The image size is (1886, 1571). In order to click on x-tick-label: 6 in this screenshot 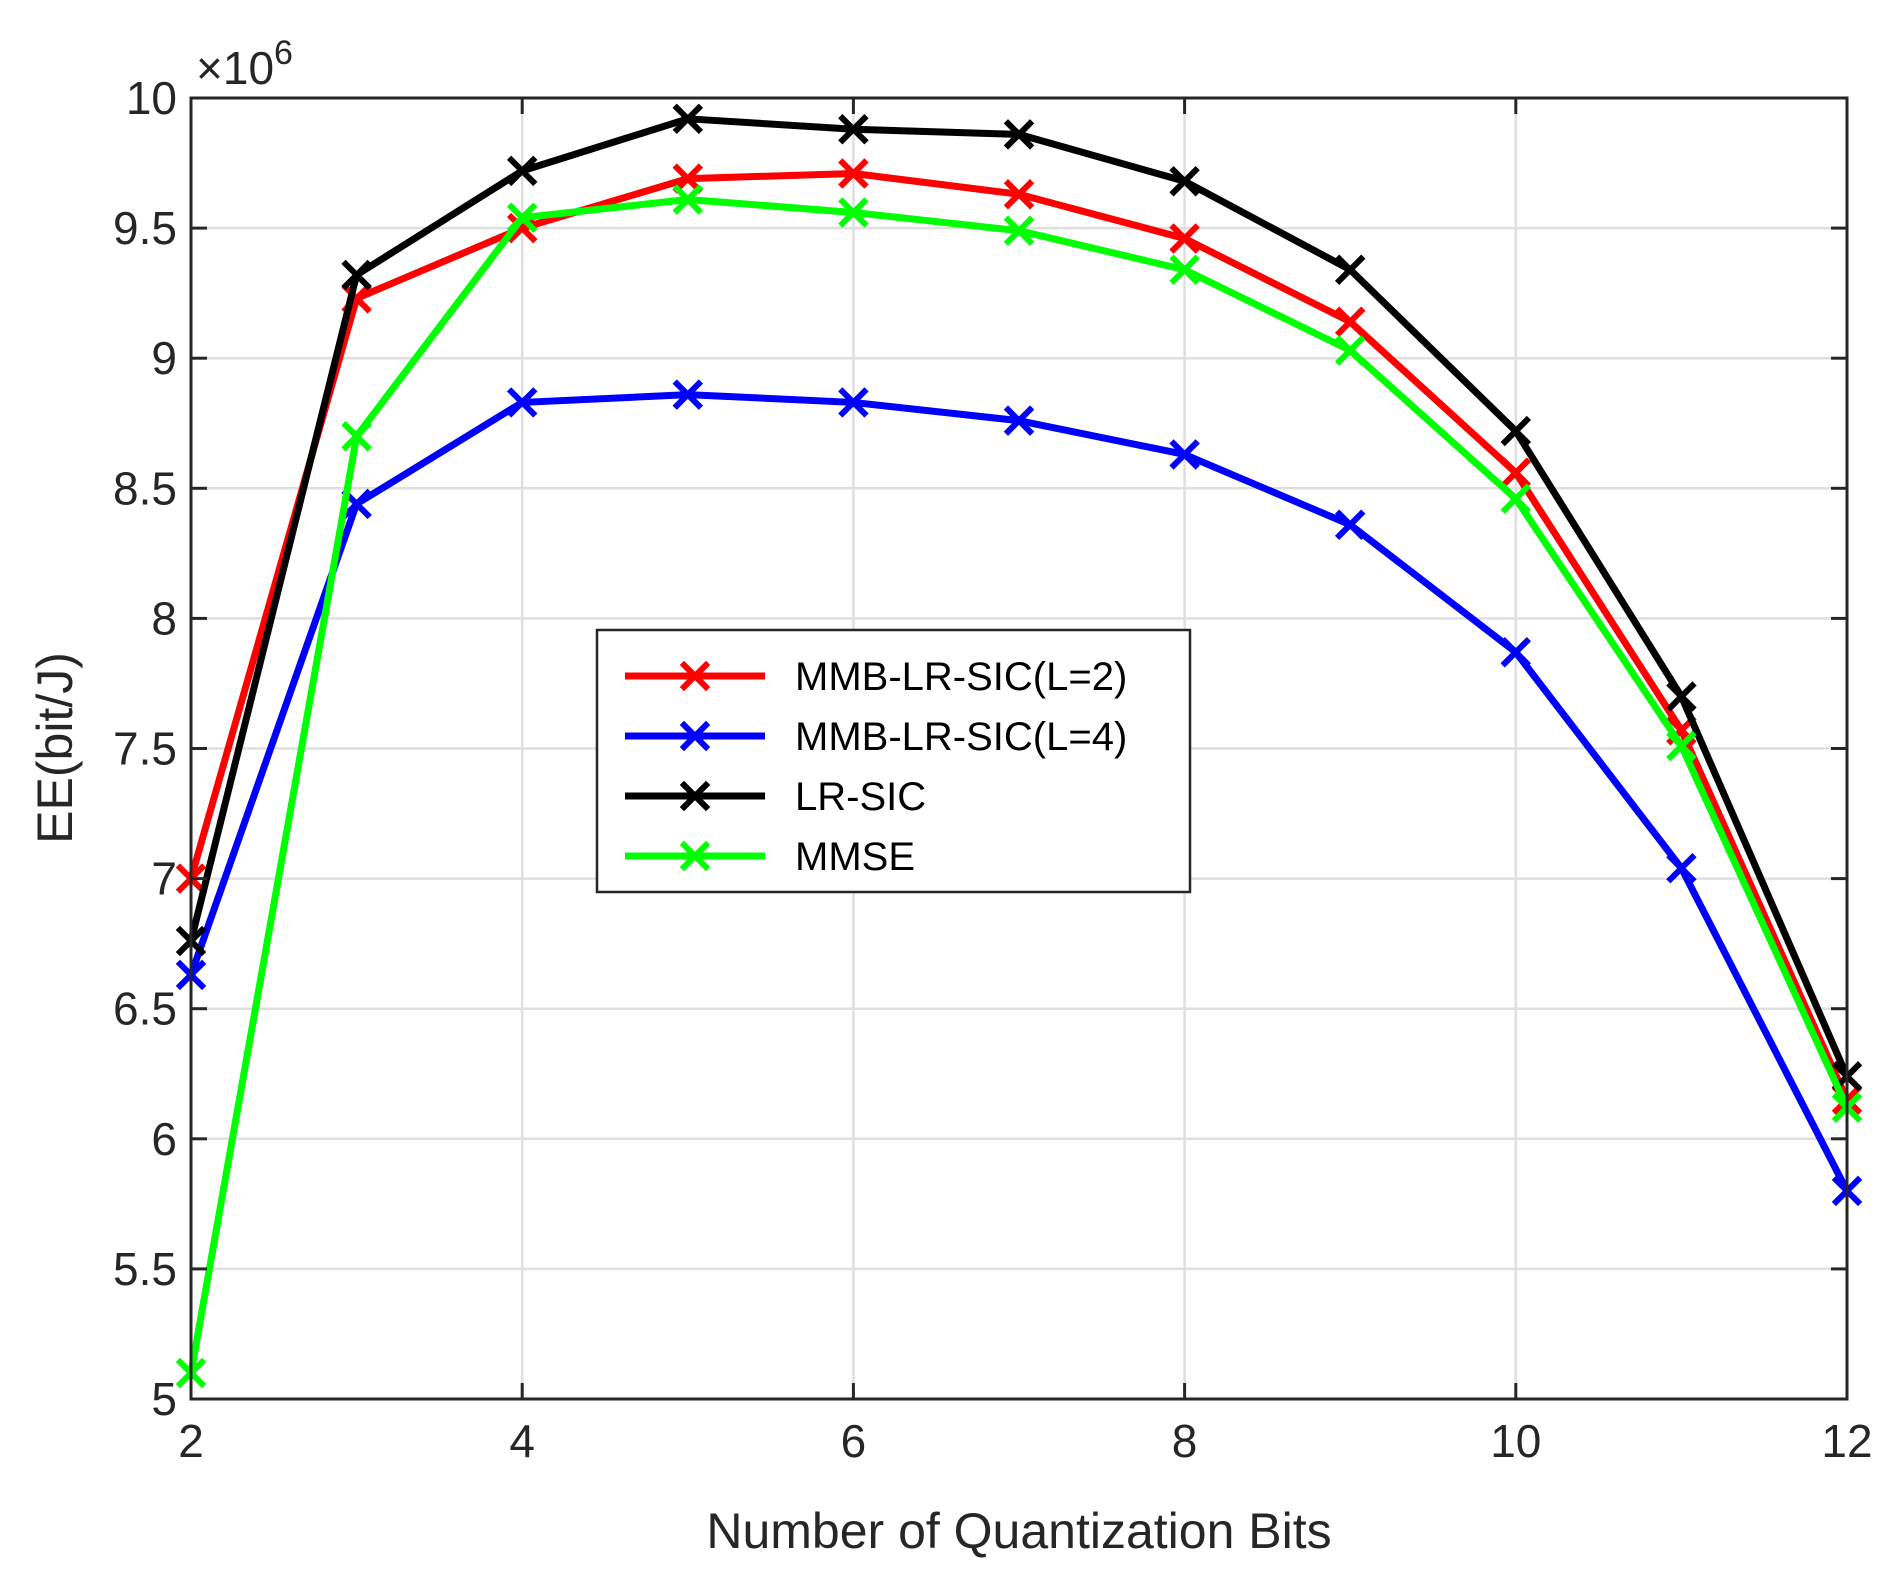, I will do `click(854, 1441)`.